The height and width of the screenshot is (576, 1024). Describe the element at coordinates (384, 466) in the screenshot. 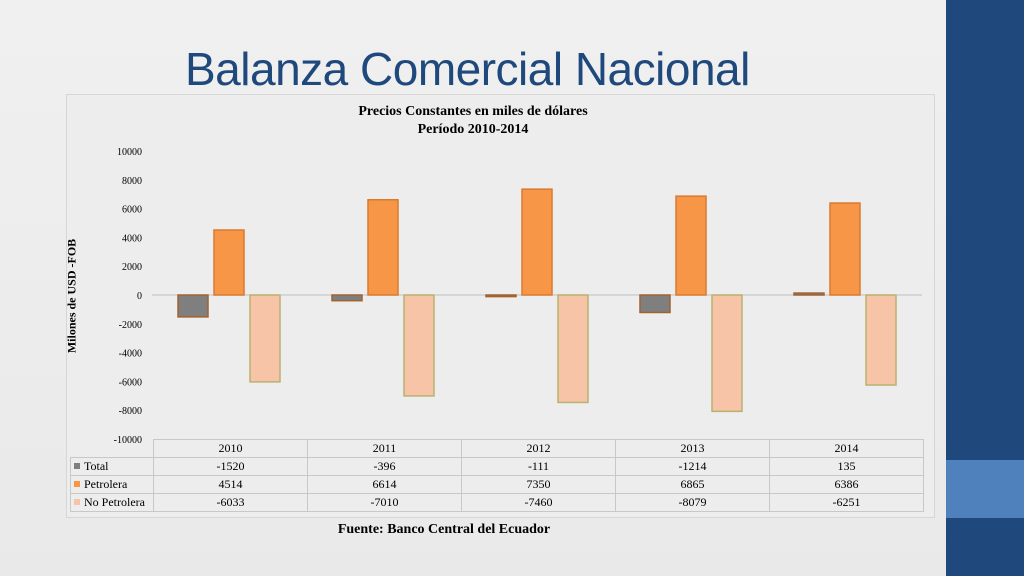

I see `data-value-cell: -396` at that location.